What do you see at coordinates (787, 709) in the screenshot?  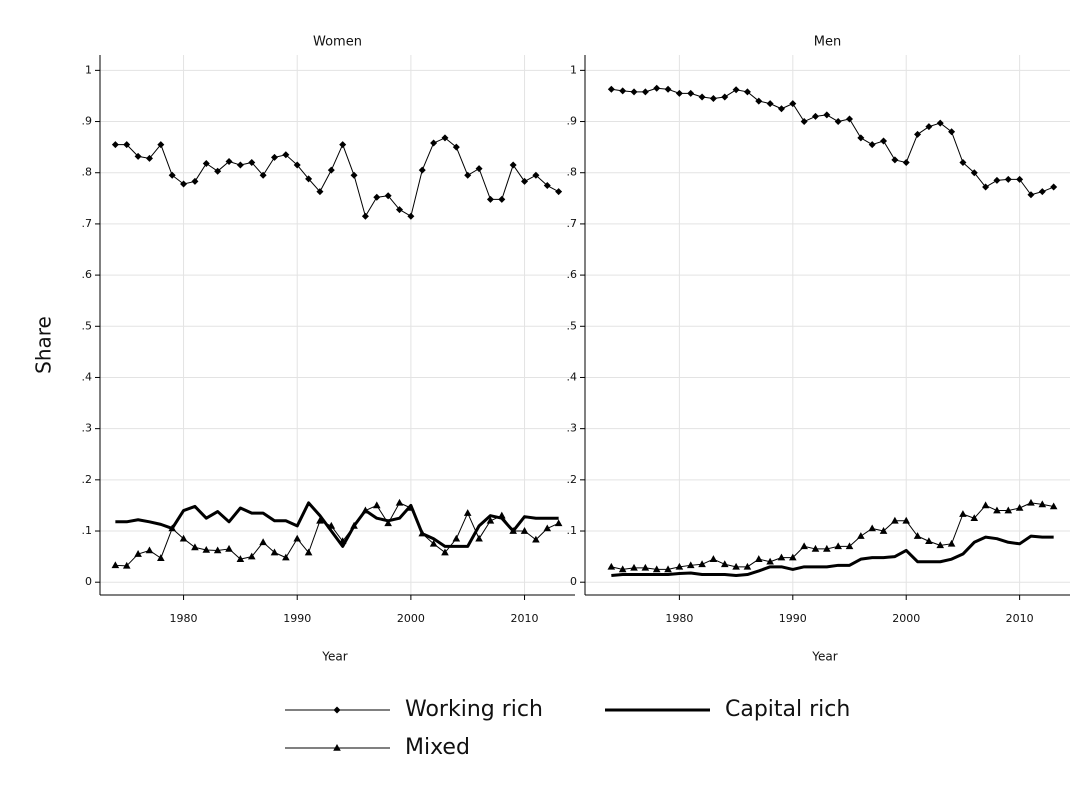 I see `legend-label: Capital rich` at bounding box center [787, 709].